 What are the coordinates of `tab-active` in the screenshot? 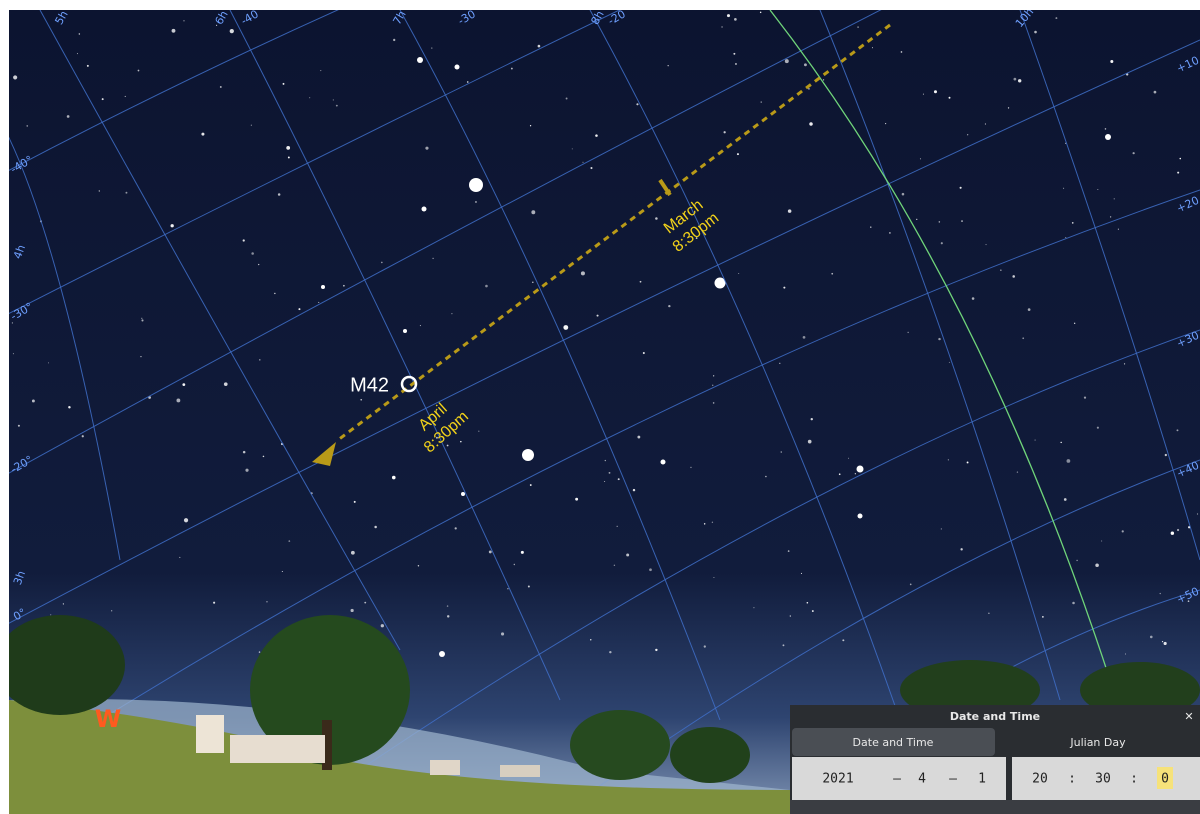 It's located at (893, 742).